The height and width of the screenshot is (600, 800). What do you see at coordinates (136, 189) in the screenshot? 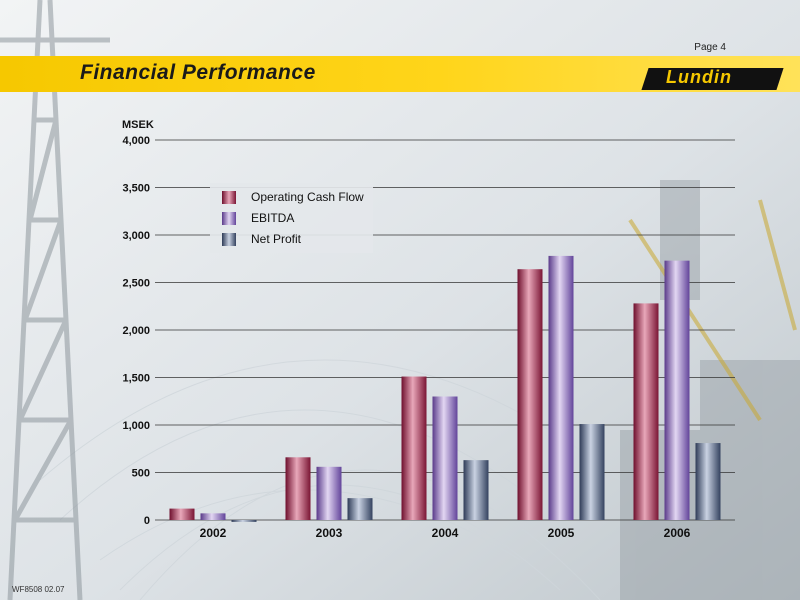
I see `y-tick-label: 3,500` at bounding box center [136, 189].